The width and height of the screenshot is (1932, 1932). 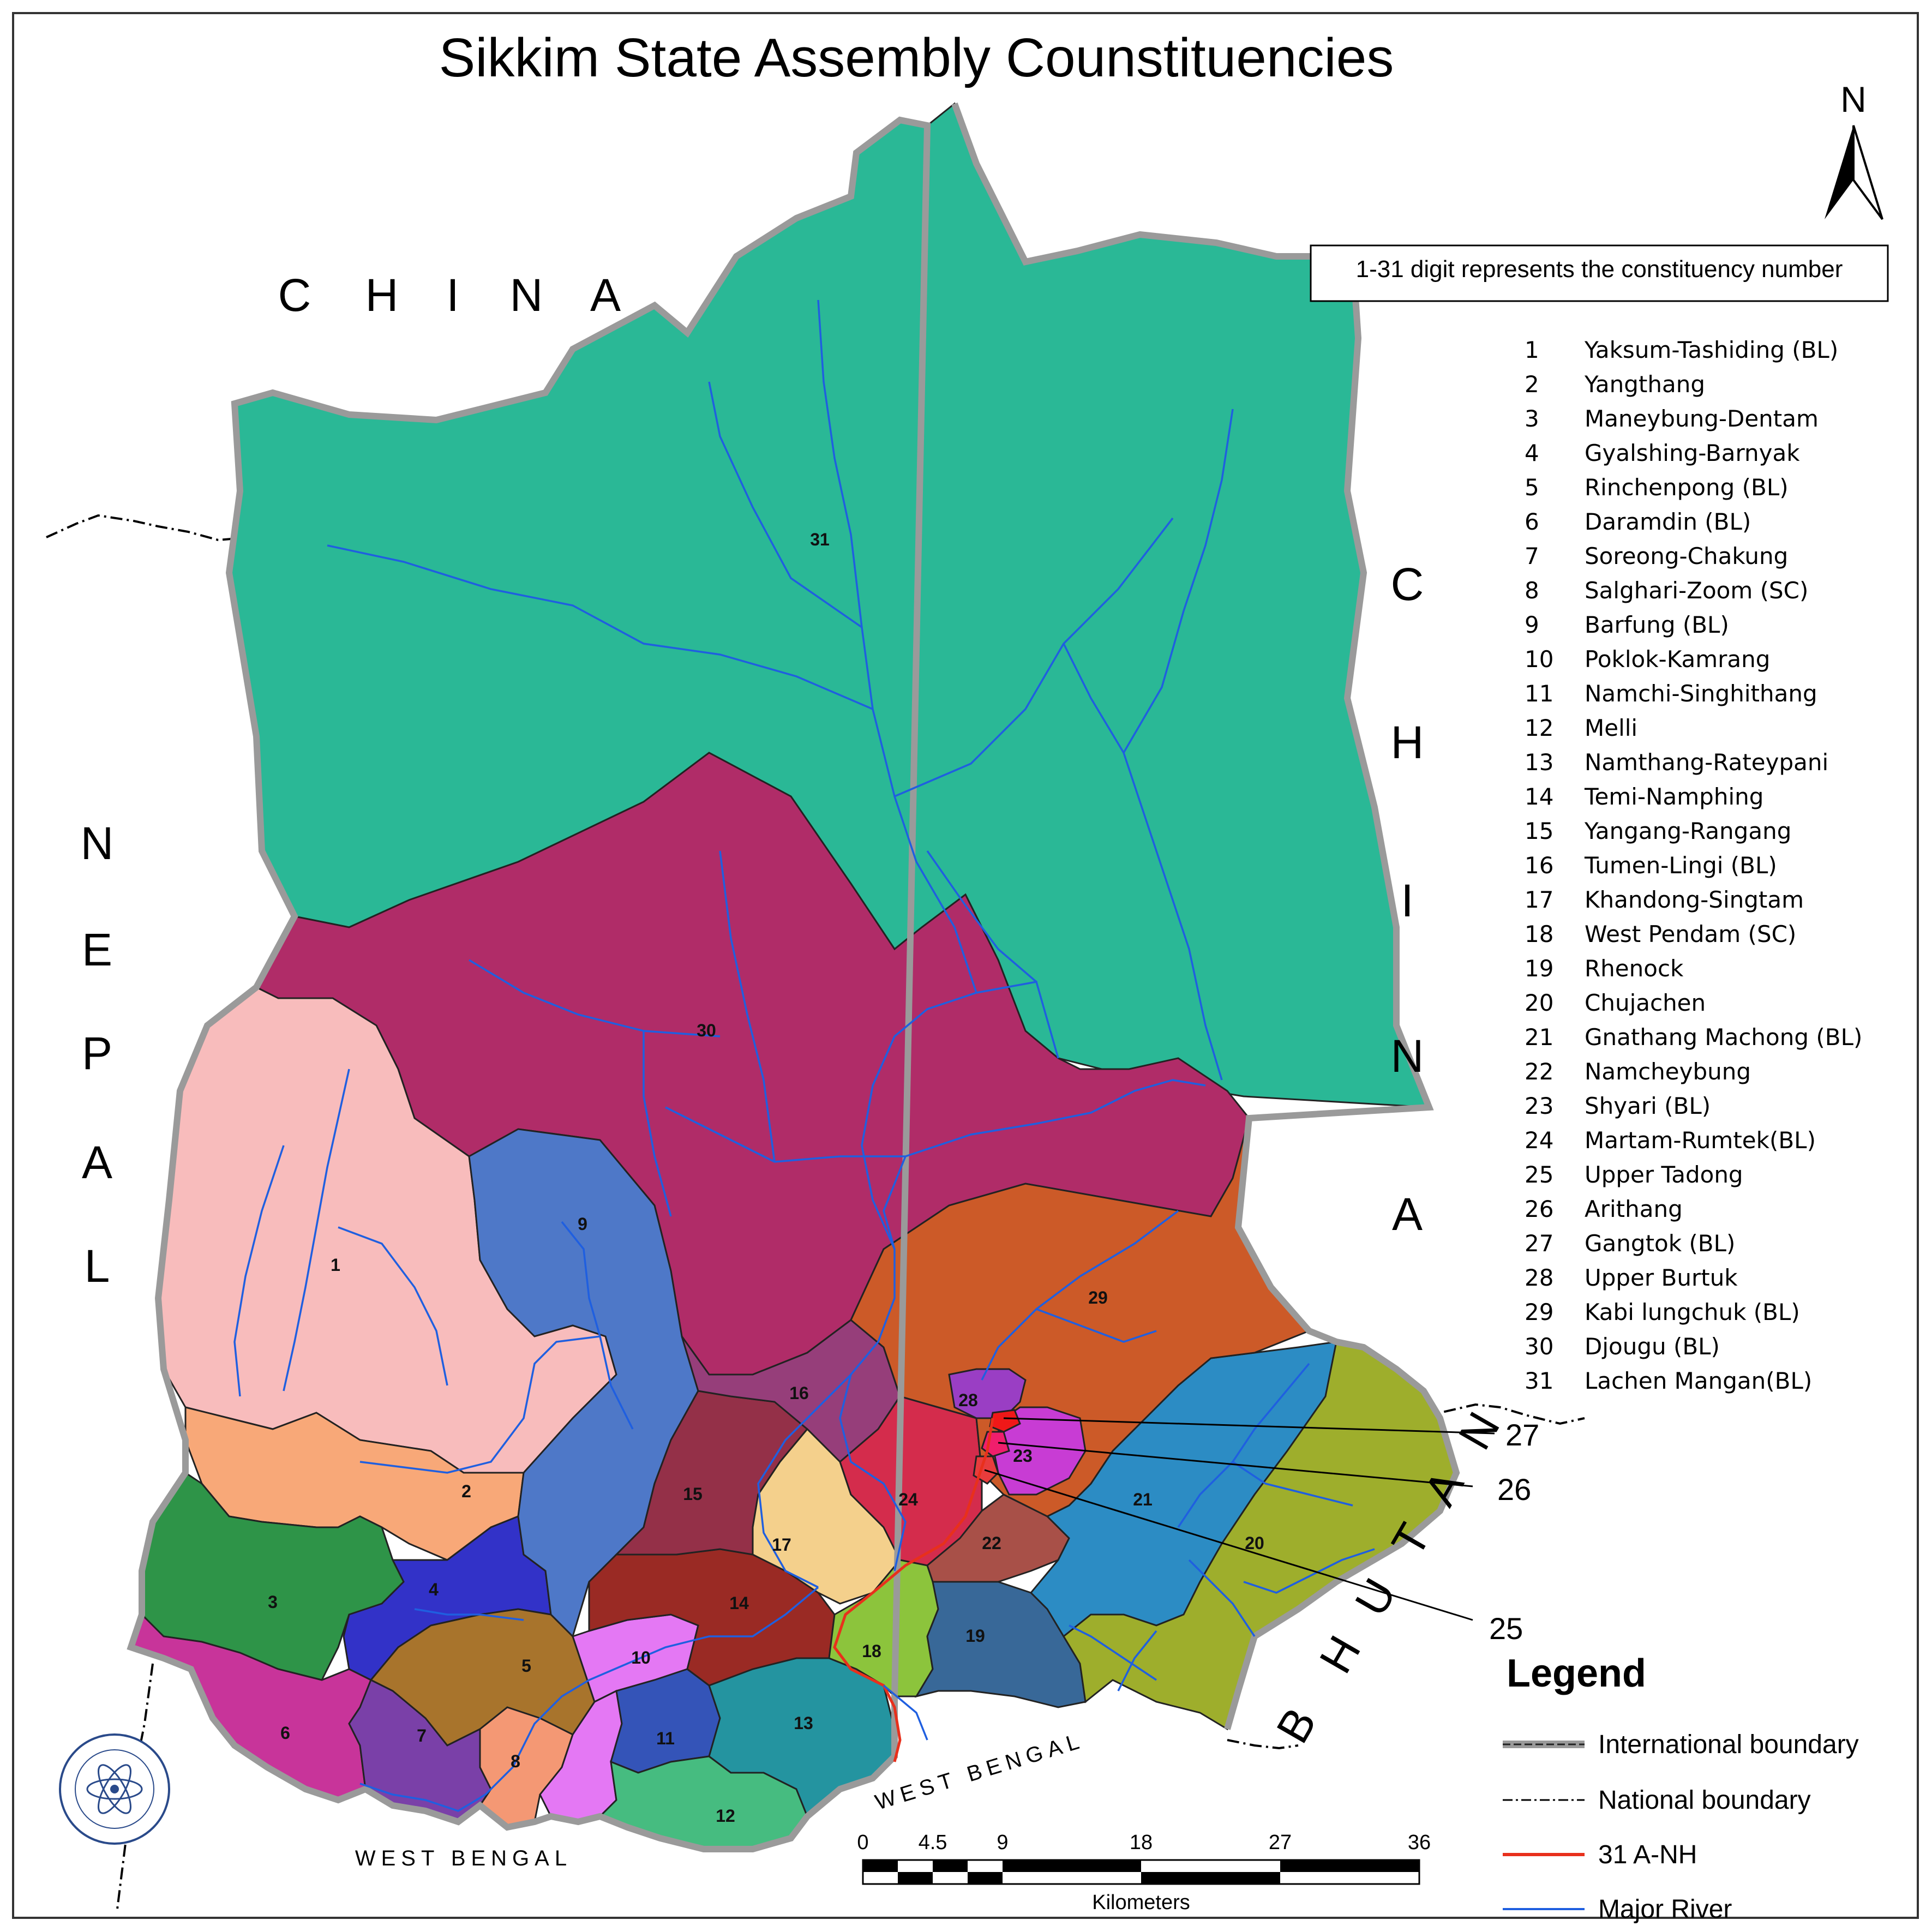 I want to click on list-number: 25, so click(x=1539, y=1174).